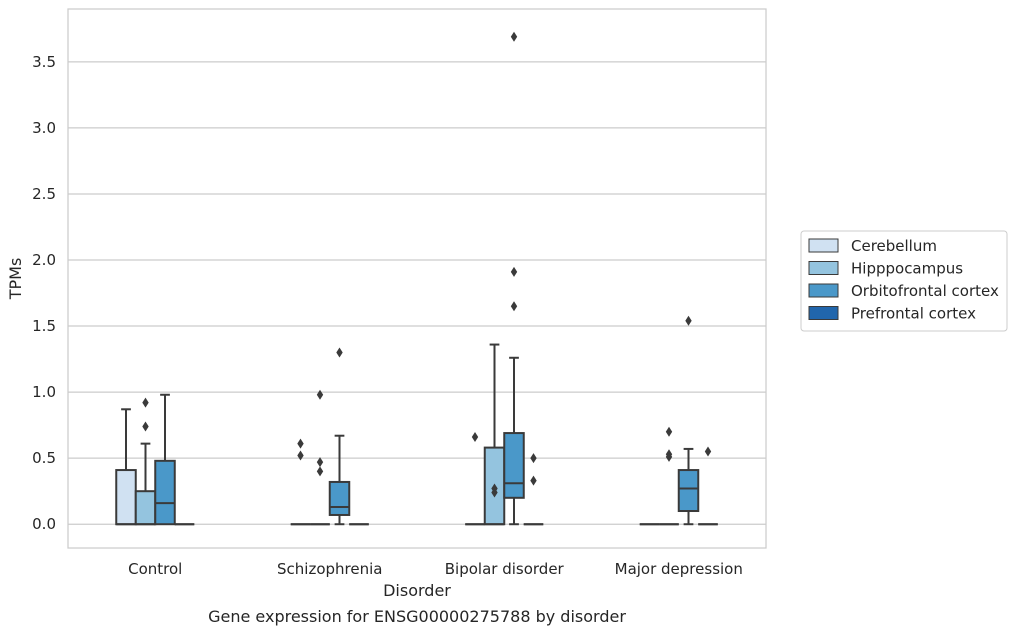  I want to click on y-tick-label: 3.0, so click(44, 128).